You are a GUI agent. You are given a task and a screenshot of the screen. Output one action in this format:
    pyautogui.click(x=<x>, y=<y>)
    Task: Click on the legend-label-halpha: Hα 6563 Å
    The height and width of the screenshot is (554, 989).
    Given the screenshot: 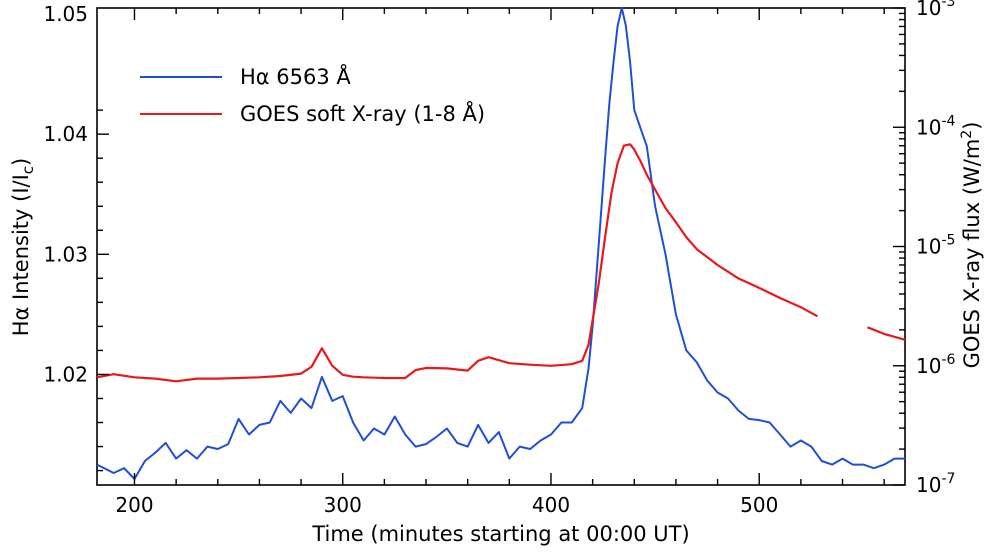 What is the action you would take?
    pyautogui.click(x=295, y=76)
    